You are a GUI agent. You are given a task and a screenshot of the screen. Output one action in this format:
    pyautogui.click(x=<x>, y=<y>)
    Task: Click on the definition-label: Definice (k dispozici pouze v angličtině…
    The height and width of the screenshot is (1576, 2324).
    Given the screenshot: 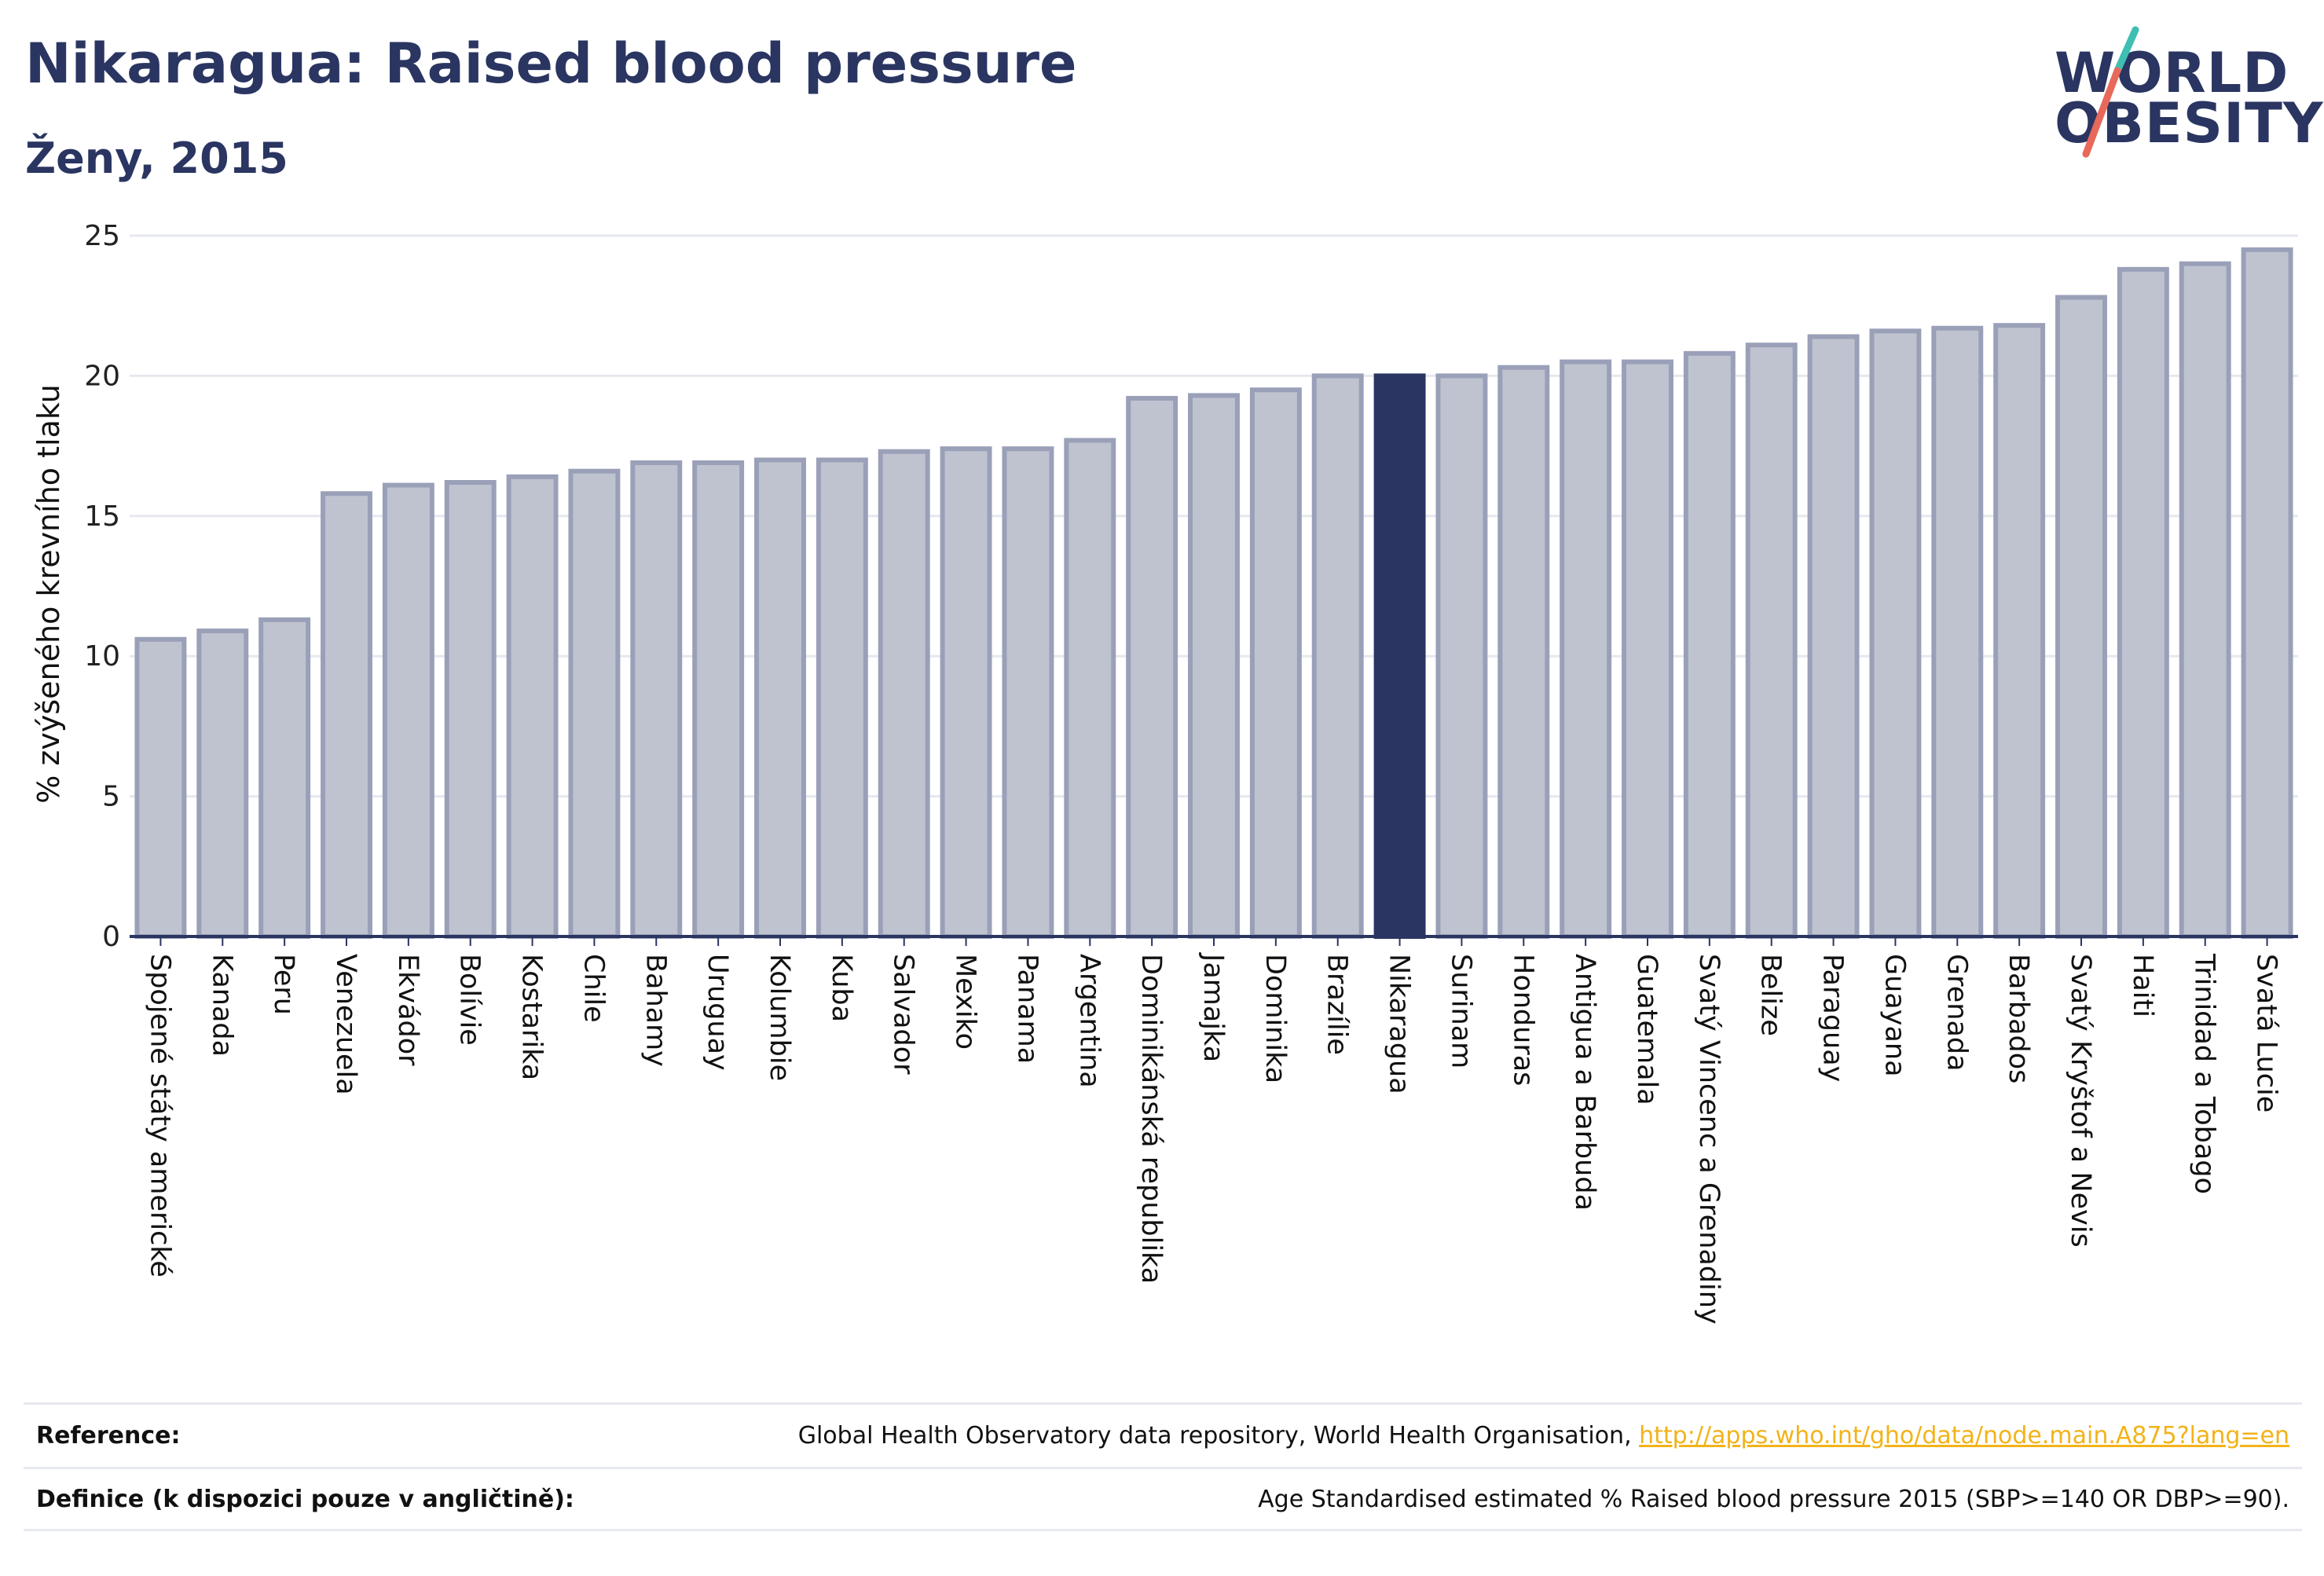 What is the action you would take?
    pyautogui.click(x=305, y=1499)
    